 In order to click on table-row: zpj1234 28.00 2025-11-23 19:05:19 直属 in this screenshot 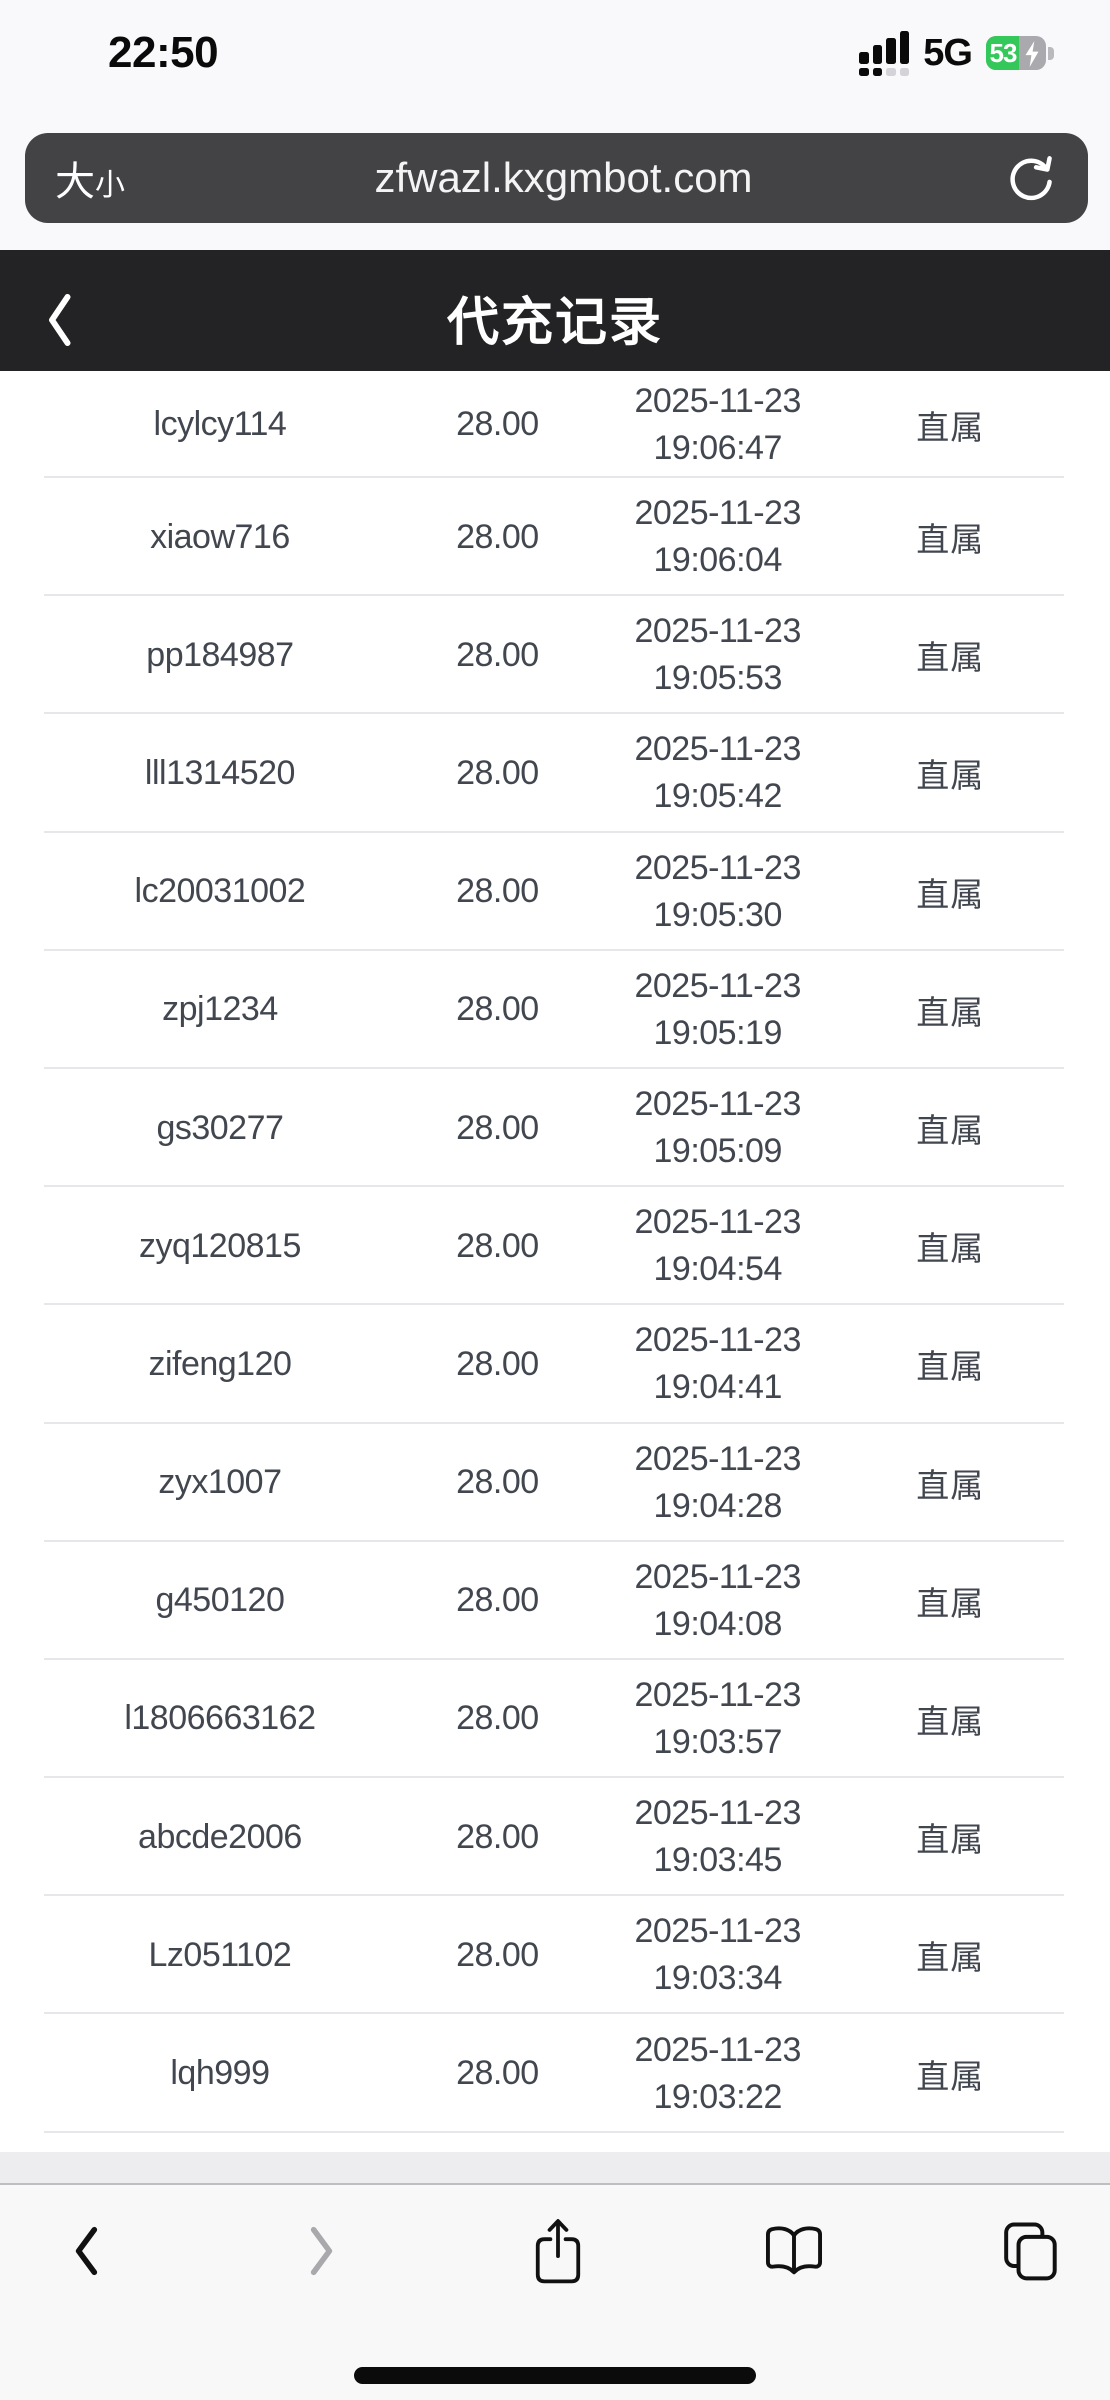, I will do `click(555, 1010)`.